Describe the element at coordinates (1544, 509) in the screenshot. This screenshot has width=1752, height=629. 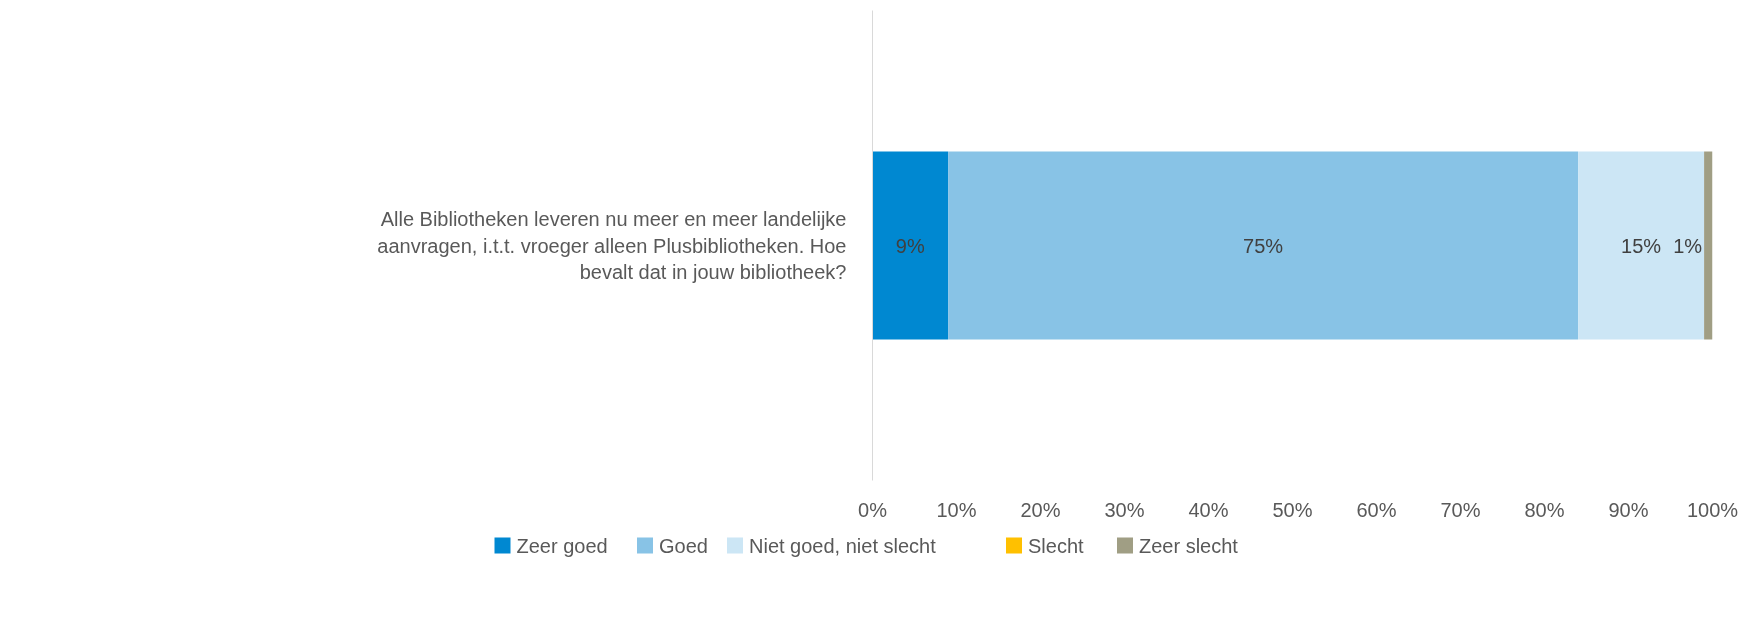
I see `x-tick-label: 80%` at that location.